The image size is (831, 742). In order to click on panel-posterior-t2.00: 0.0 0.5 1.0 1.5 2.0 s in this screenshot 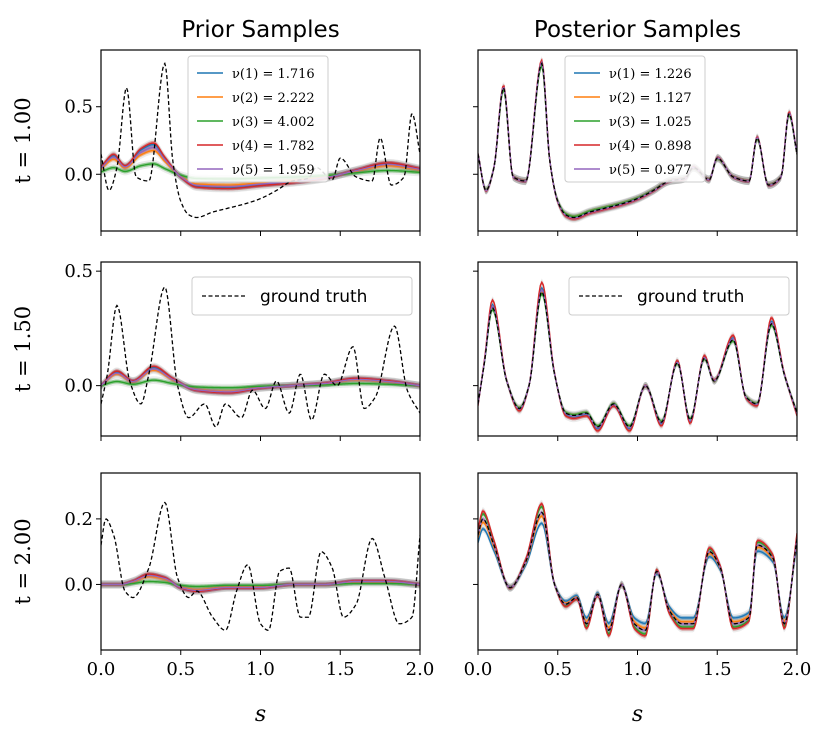, I will do `click(638, 599)`.